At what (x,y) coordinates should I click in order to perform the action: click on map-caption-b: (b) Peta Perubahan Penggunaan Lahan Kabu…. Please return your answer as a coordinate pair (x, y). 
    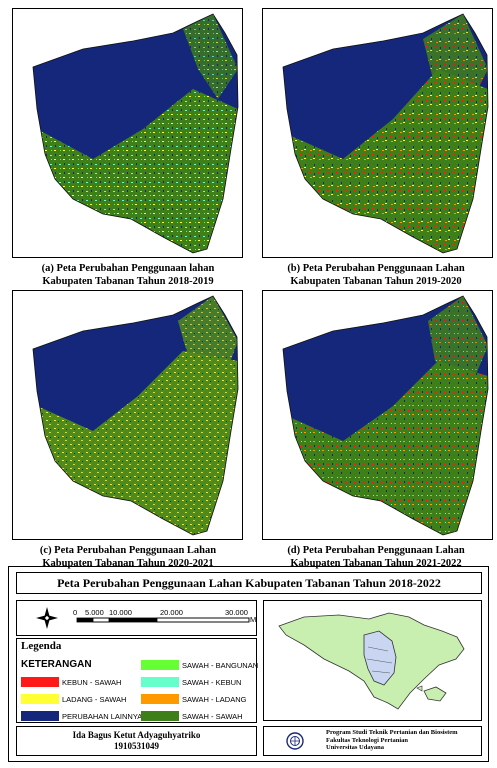
    Looking at the image, I should click on (376, 275).